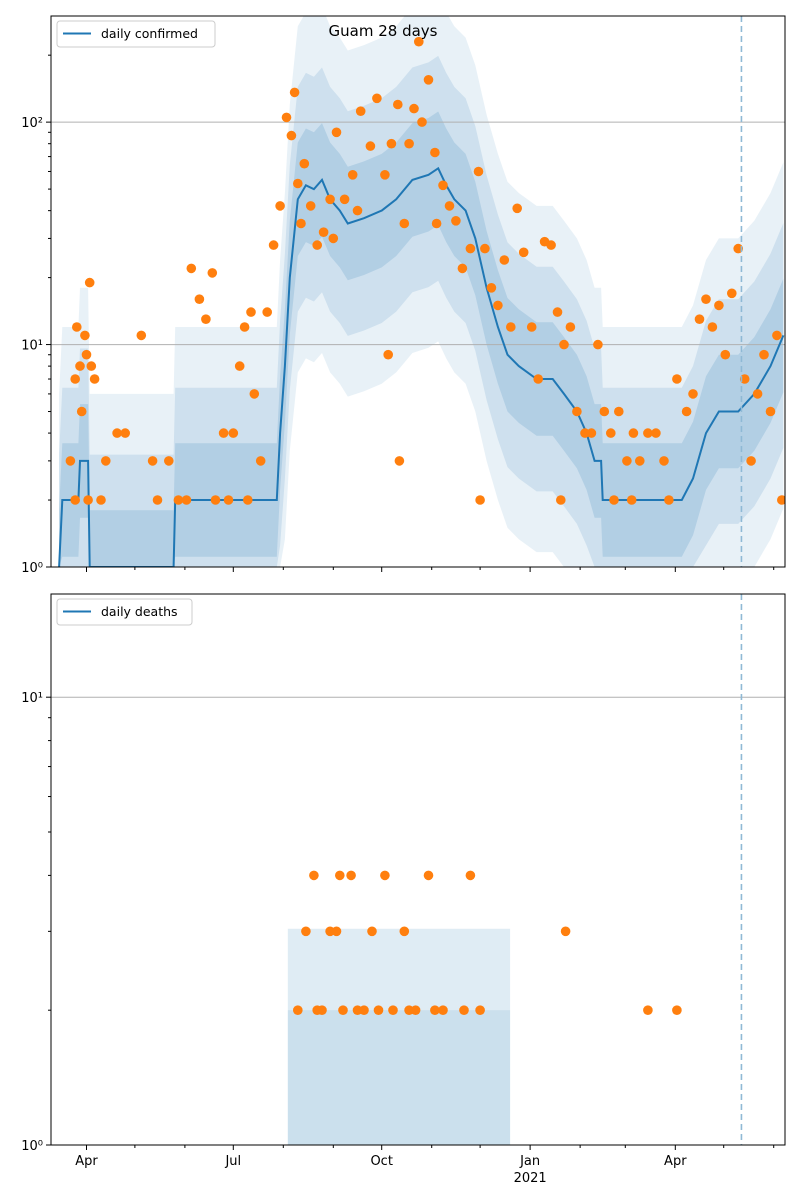  Describe the element at coordinates (381, 1161) in the screenshot. I see `x-tick-label: Oct` at that location.